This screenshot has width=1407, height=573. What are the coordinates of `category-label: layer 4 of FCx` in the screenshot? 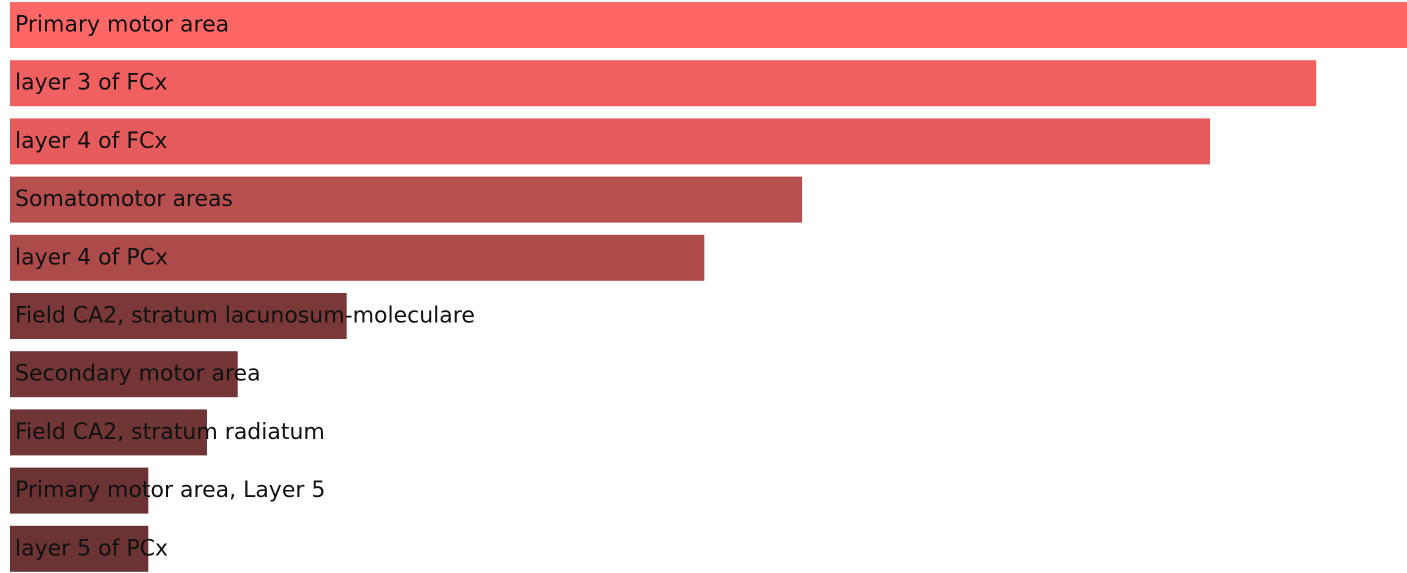 It's located at (91, 141).